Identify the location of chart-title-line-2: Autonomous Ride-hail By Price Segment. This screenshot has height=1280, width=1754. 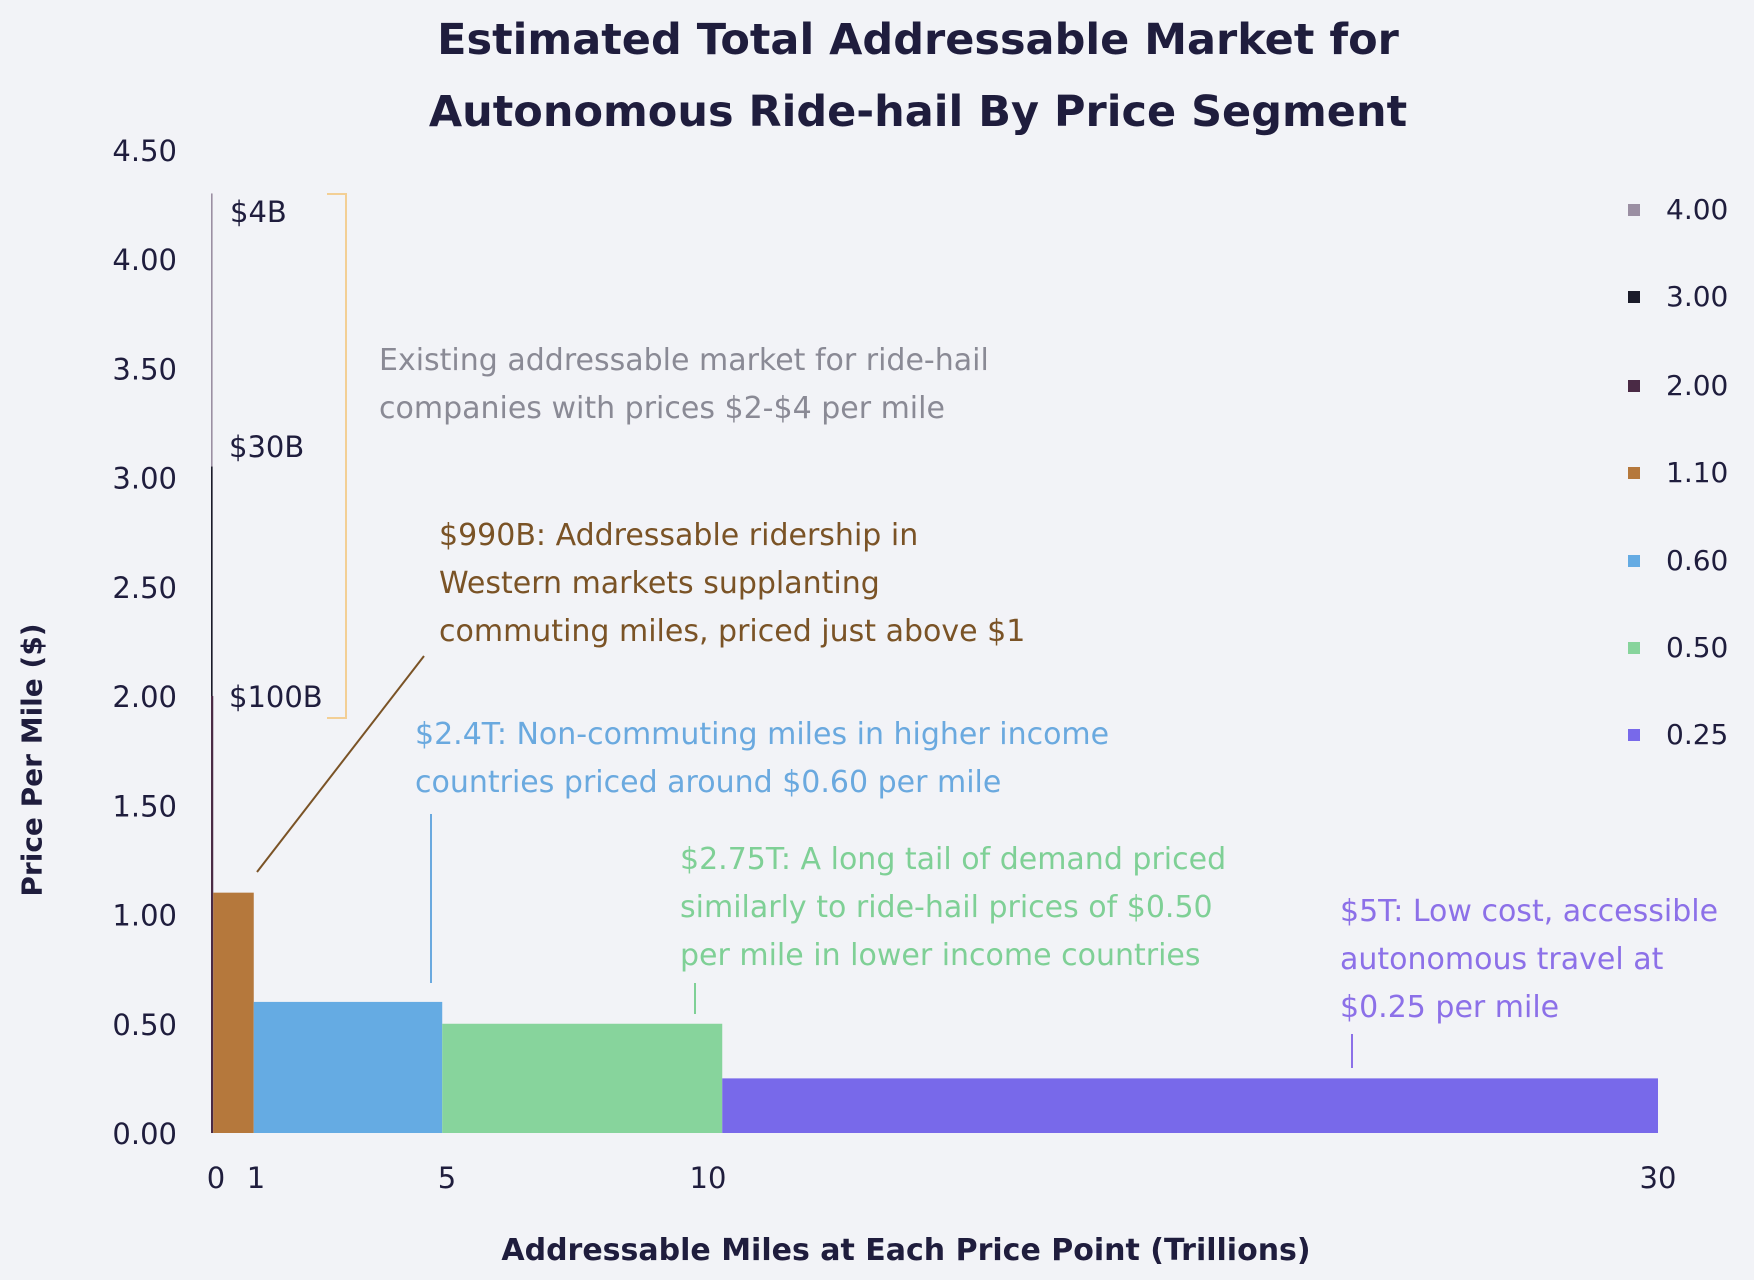
(918, 112).